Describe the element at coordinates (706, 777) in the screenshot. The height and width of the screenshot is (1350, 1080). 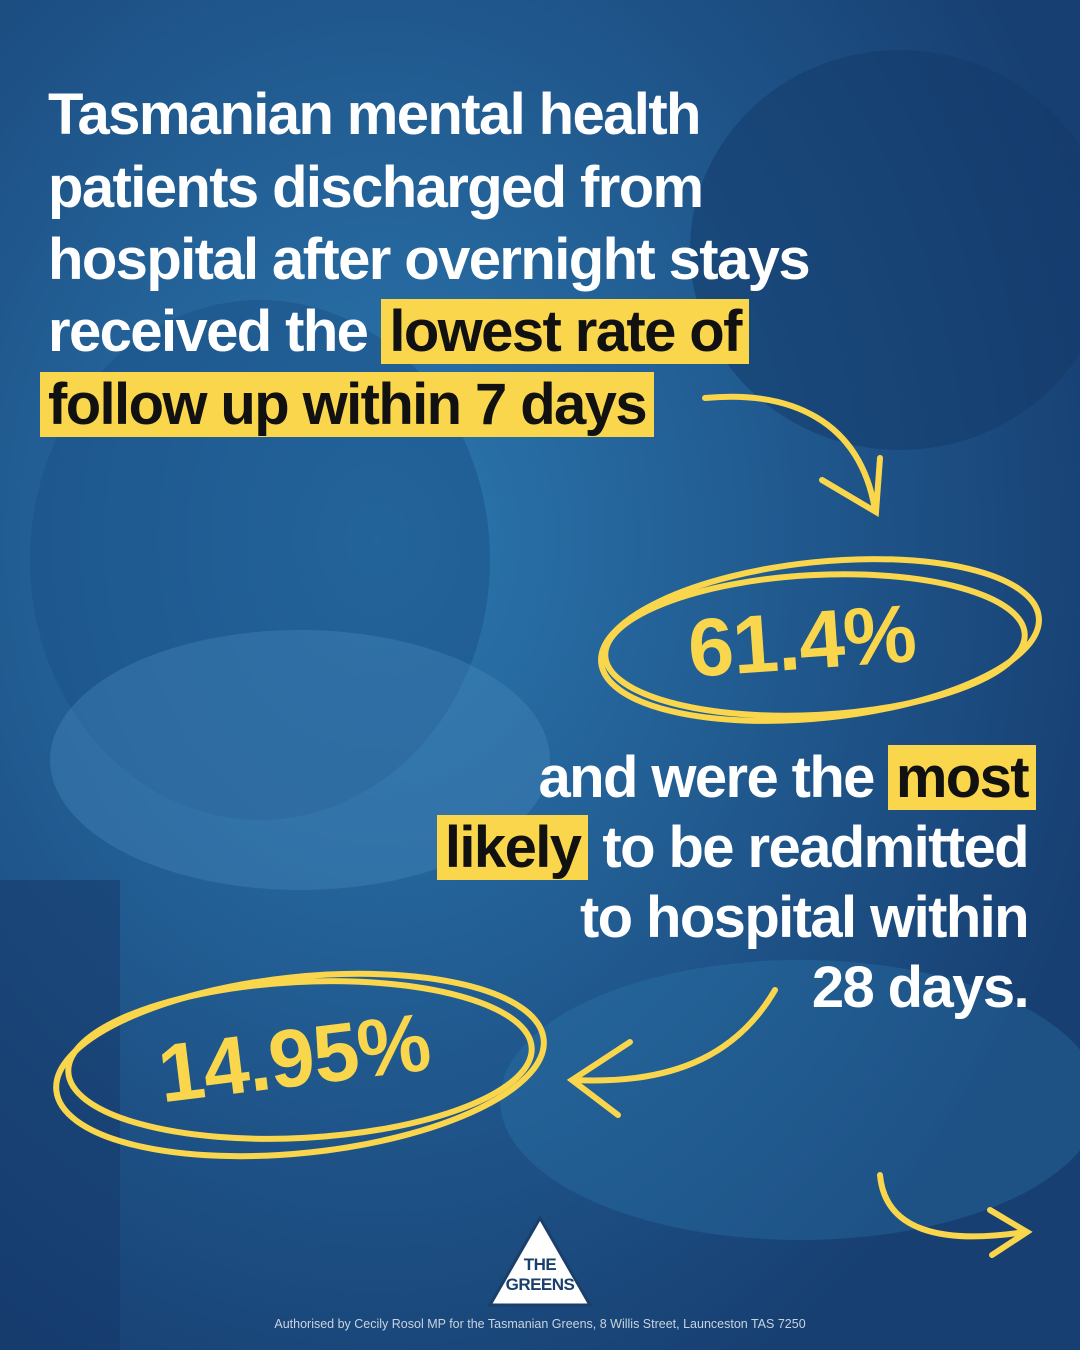
I see `body-text: and were the` at that location.